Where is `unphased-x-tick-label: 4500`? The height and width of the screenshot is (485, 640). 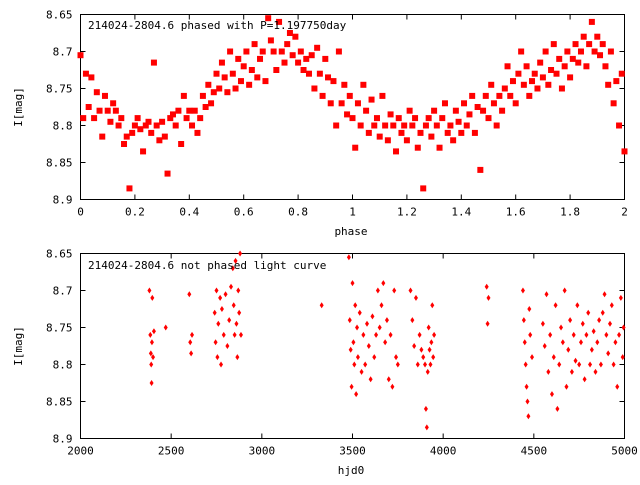
unphased-x-tick-label: 4500 is located at coordinates (534, 451).